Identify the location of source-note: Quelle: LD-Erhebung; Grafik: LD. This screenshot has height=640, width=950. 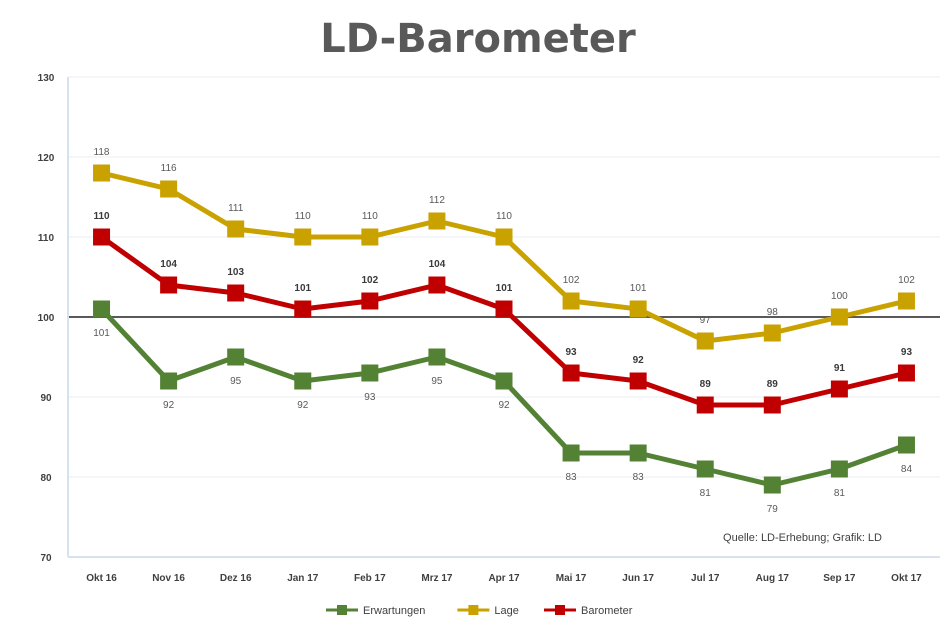
(802, 538).